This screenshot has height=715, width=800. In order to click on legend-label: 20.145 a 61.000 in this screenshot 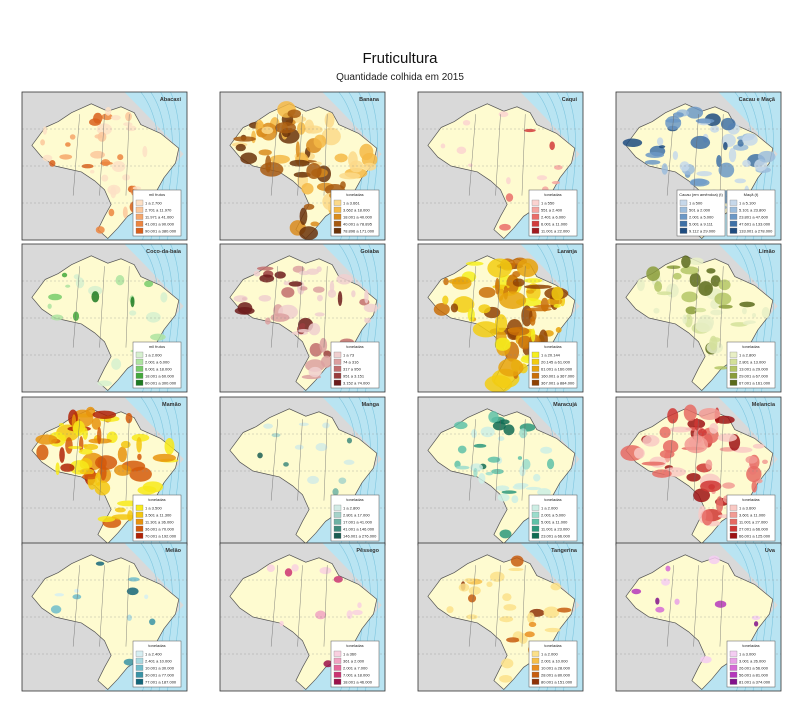, I will do `click(556, 361)`.